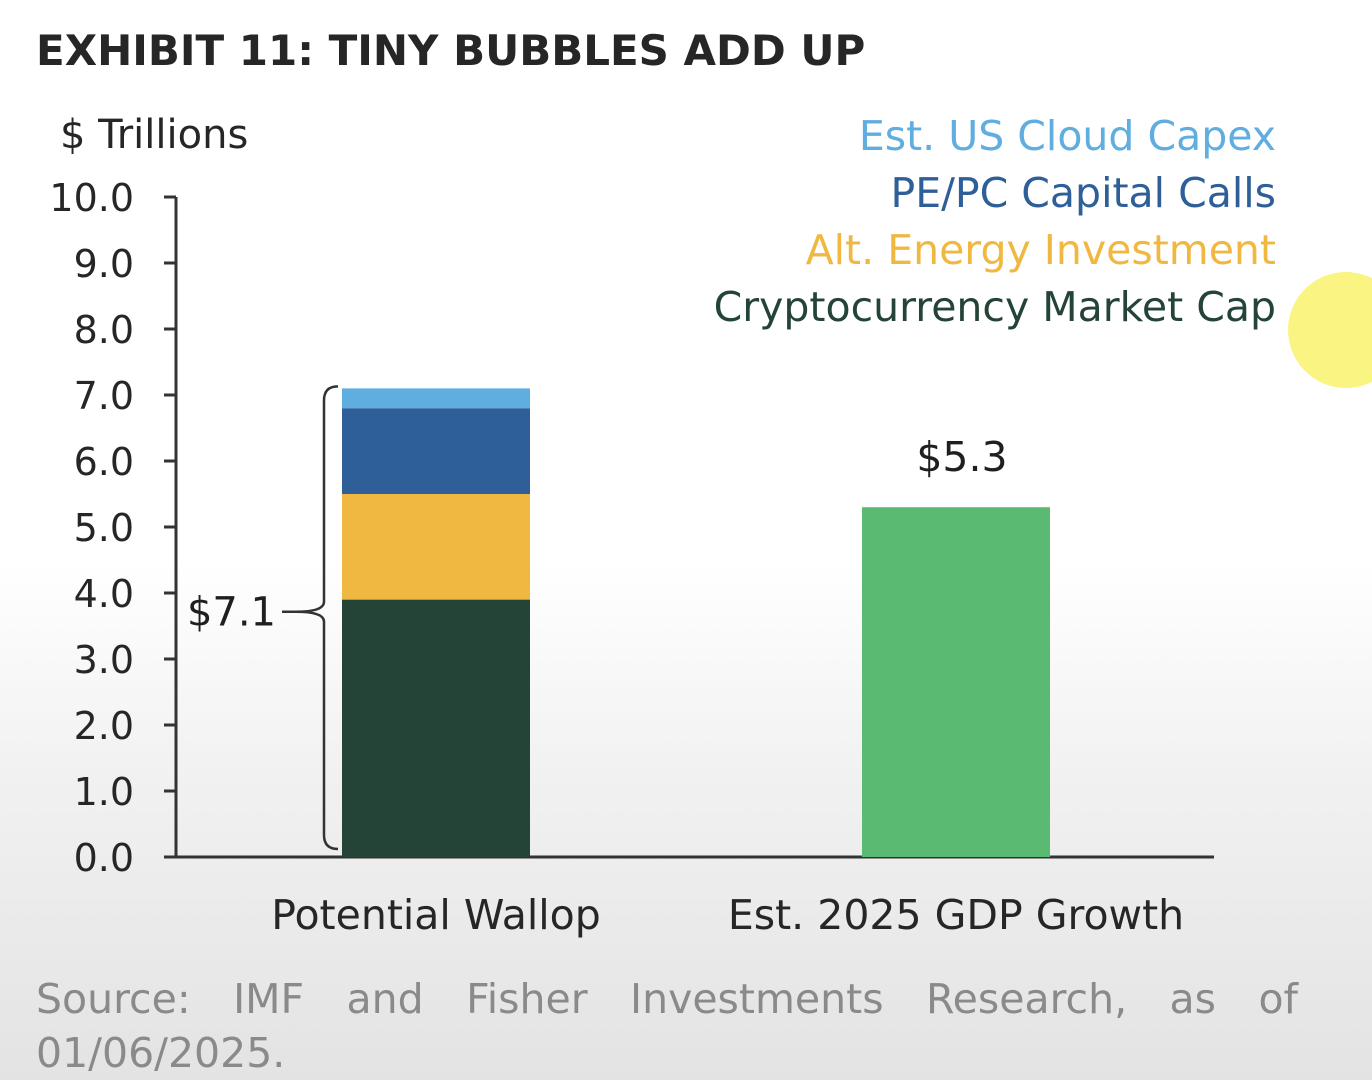 Image resolution: width=1372 pixels, height=1080 pixels. I want to click on legend-item-cloud-capex: Est. US Cloud Capex, so click(1067, 136).